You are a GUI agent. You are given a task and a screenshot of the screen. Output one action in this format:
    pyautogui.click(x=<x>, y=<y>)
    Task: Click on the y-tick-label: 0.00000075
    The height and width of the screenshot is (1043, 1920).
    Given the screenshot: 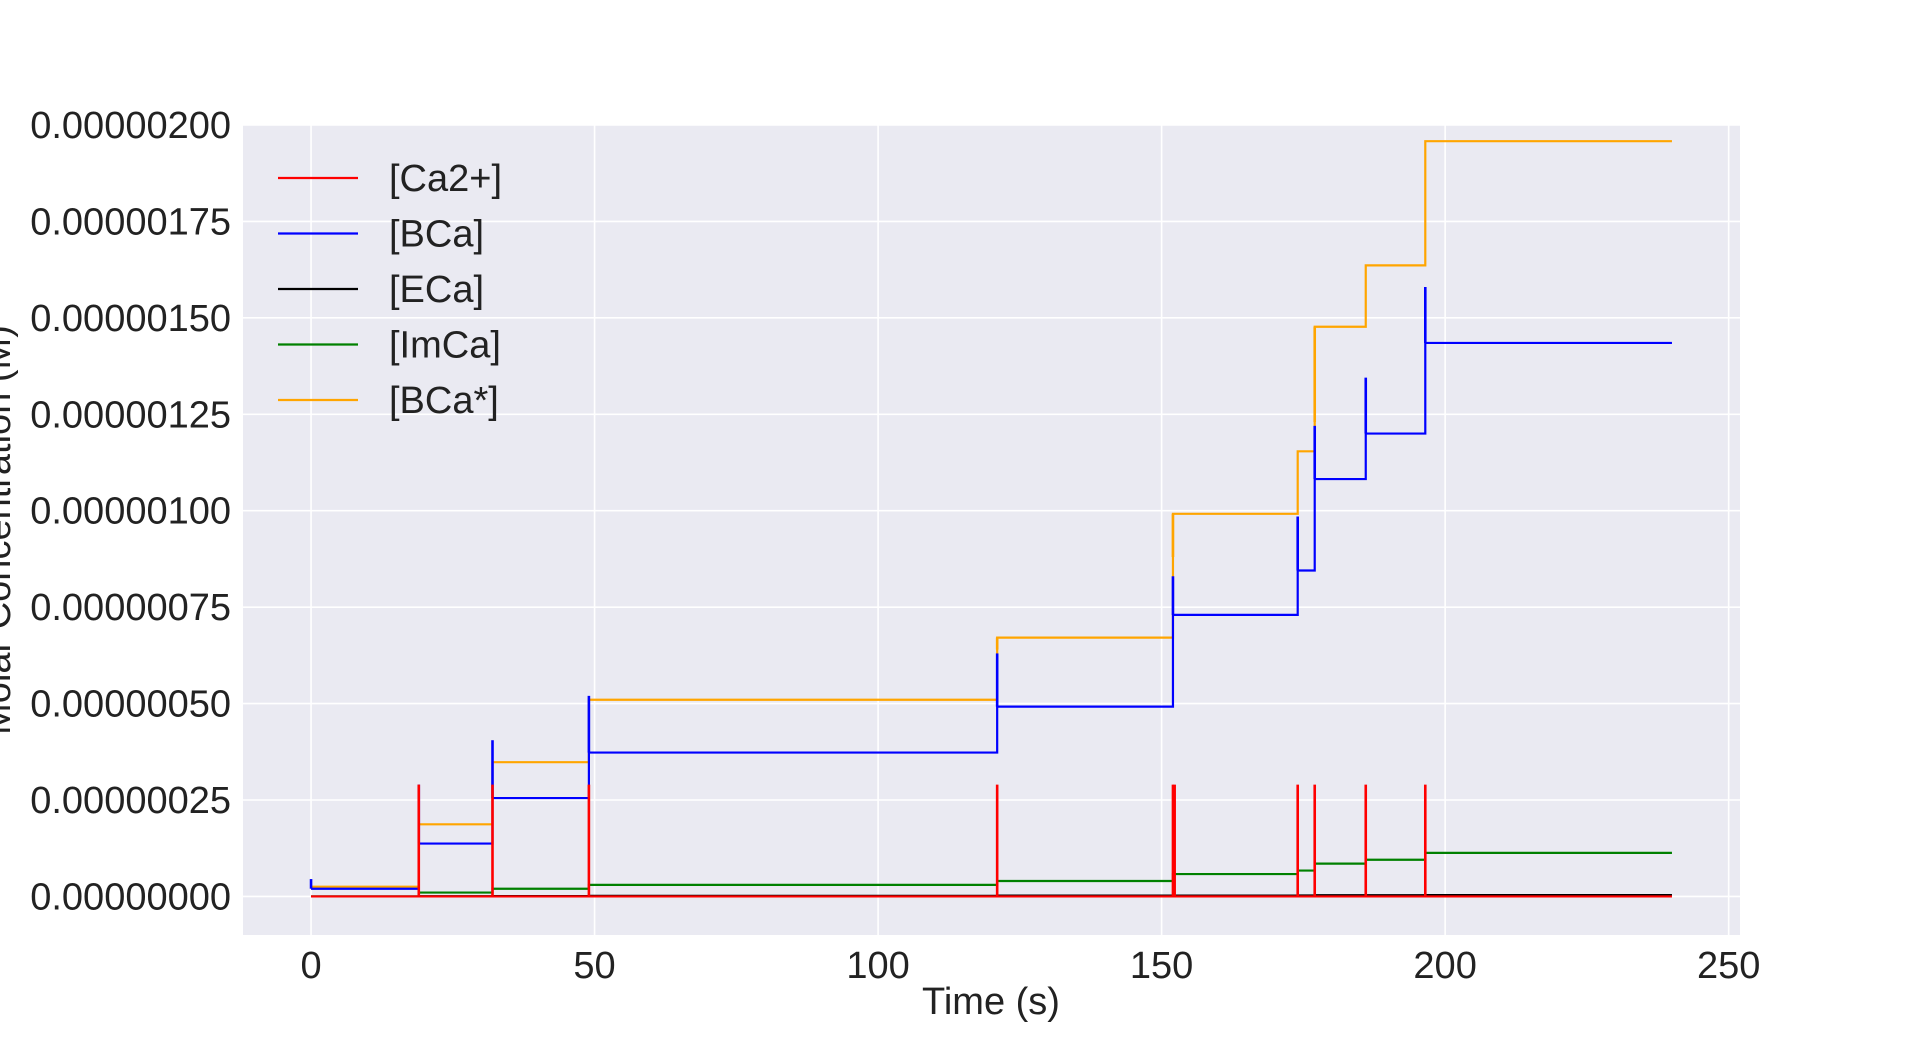 What is the action you would take?
    pyautogui.click(x=130, y=608)
    